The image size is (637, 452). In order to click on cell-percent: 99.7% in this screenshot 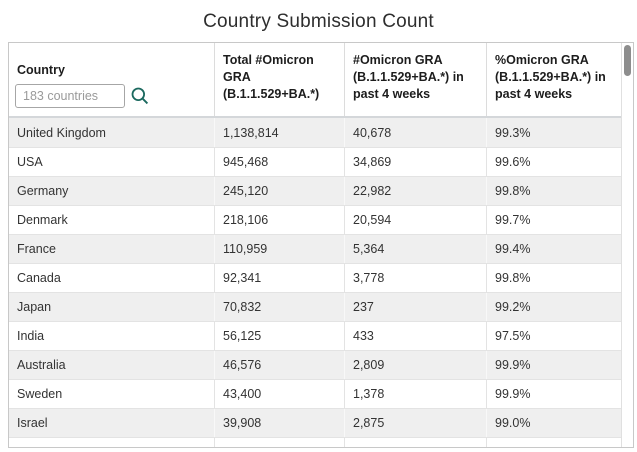, I will do `click(553, 220)`.